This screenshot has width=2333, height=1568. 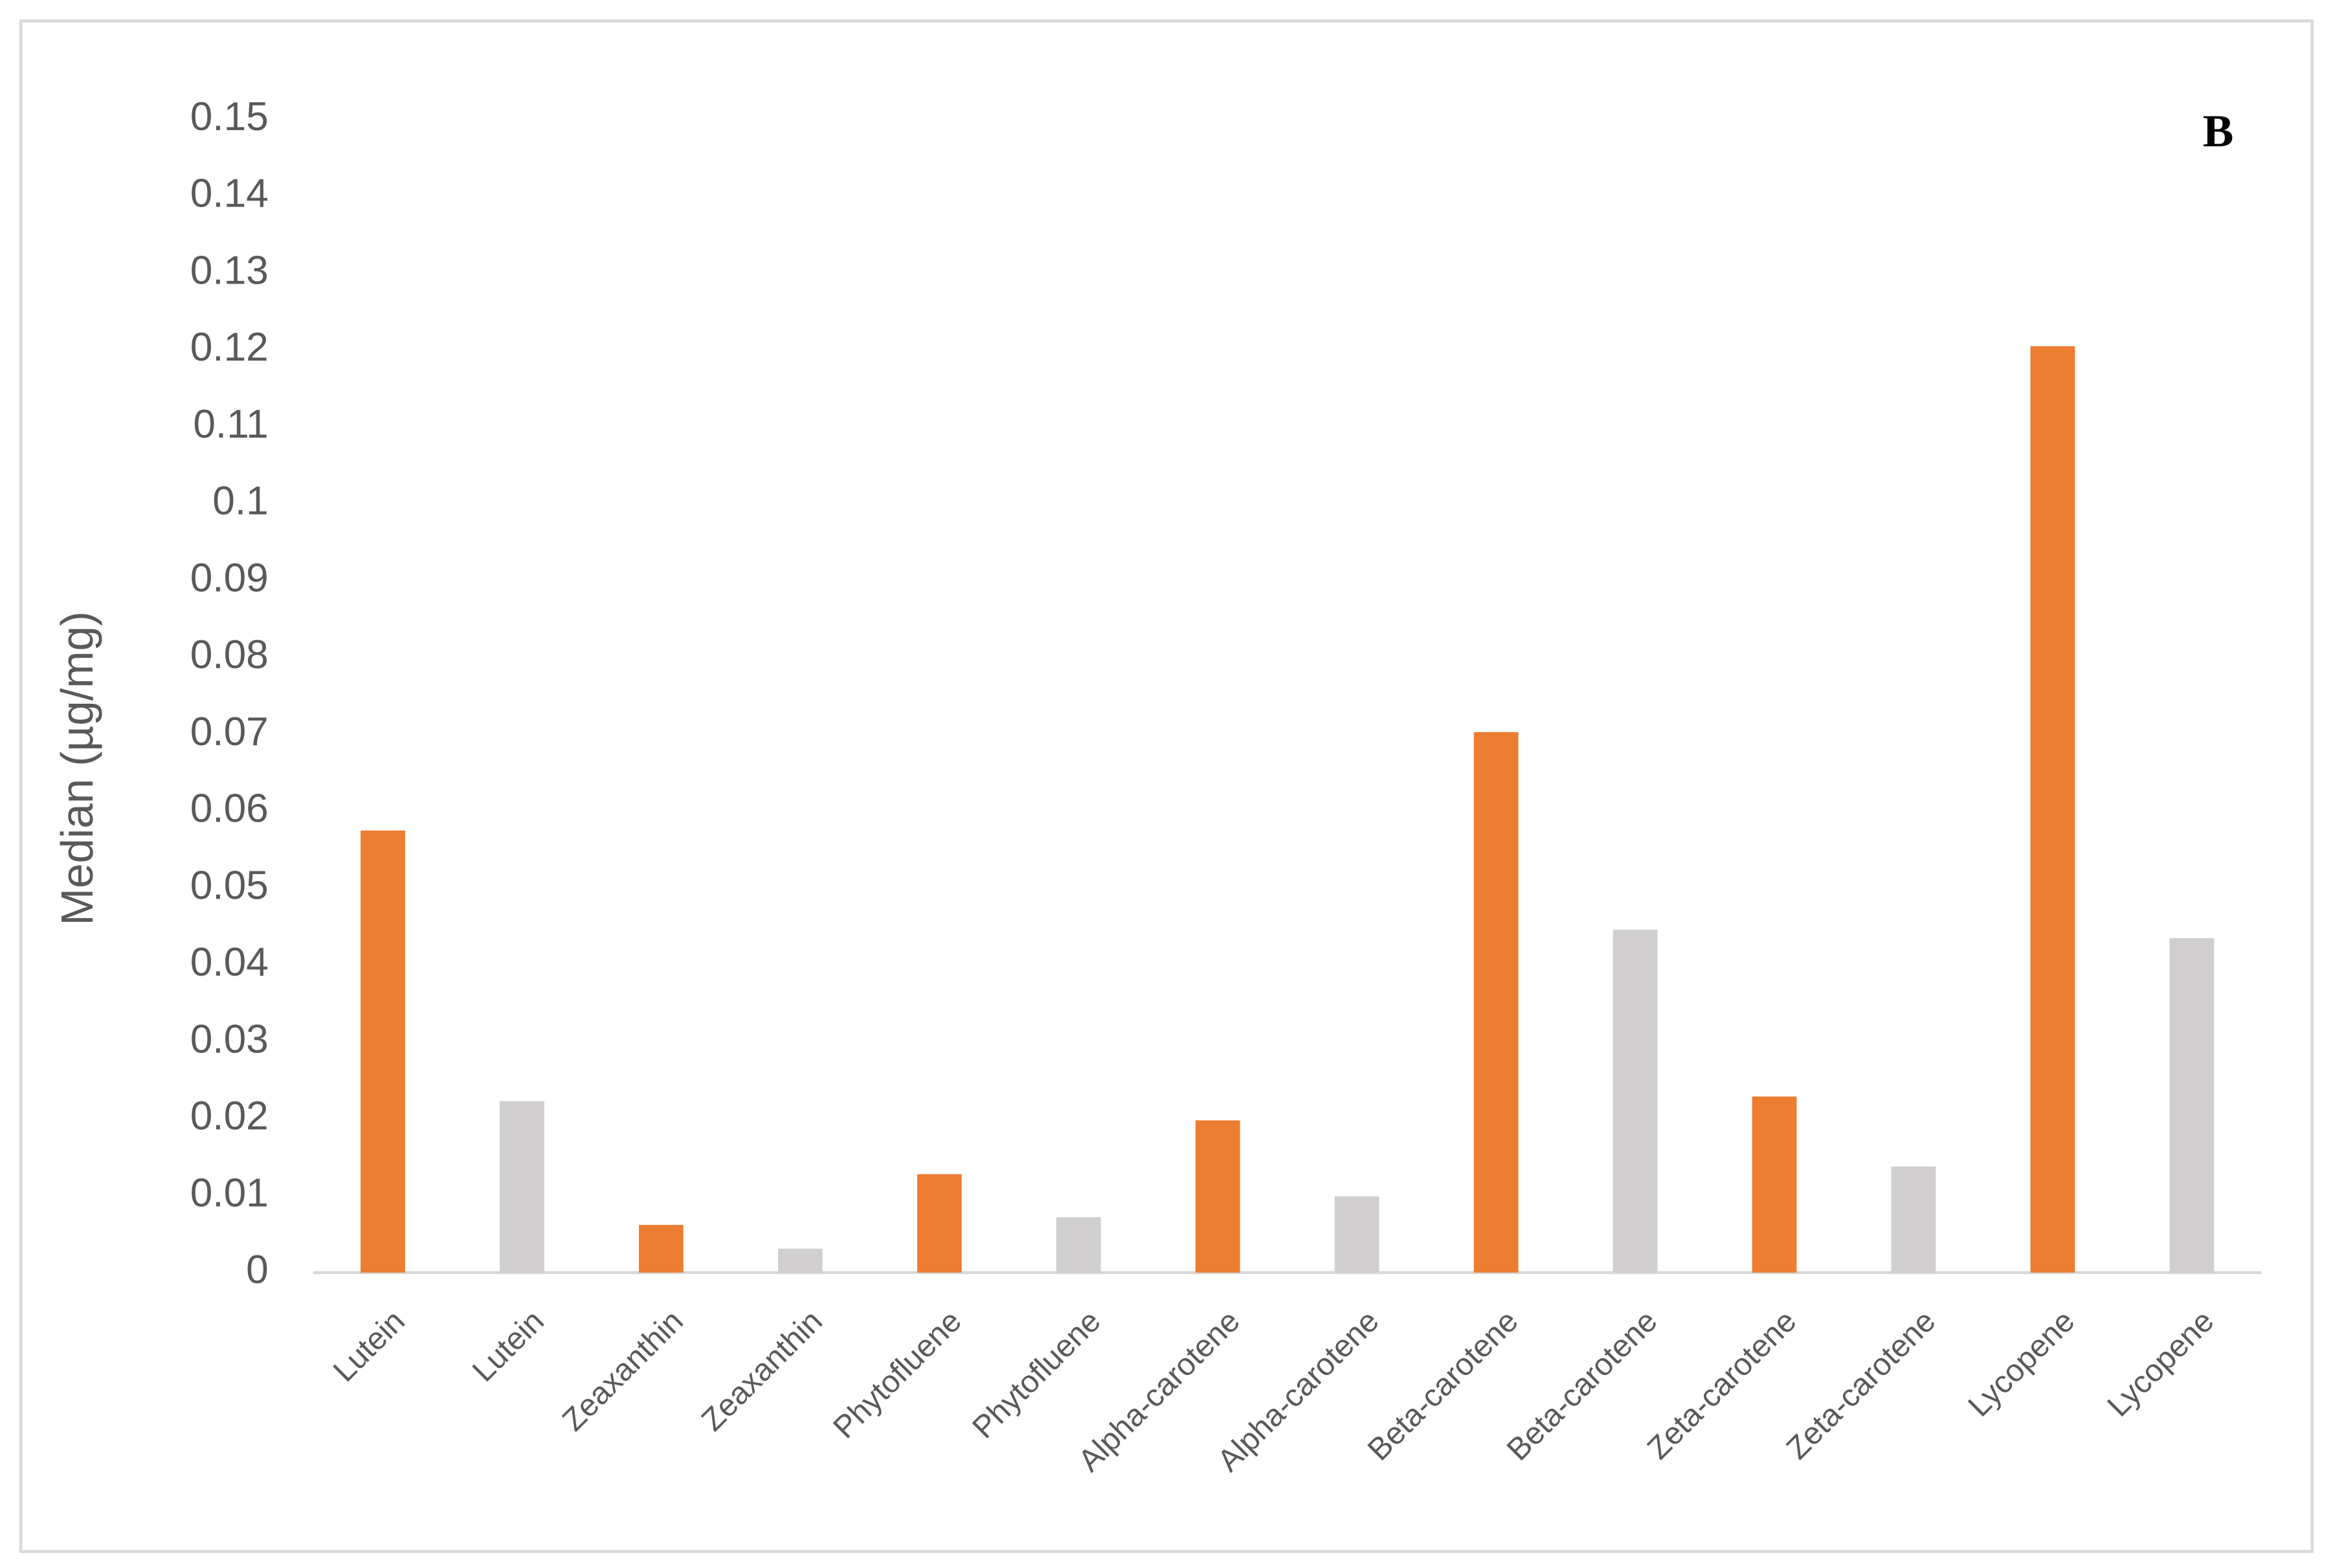 What do you see at coordinates (229, 1039) in the screenshot?
I see `y-tick-label: 0.03` at bounding box center [229, 1039].